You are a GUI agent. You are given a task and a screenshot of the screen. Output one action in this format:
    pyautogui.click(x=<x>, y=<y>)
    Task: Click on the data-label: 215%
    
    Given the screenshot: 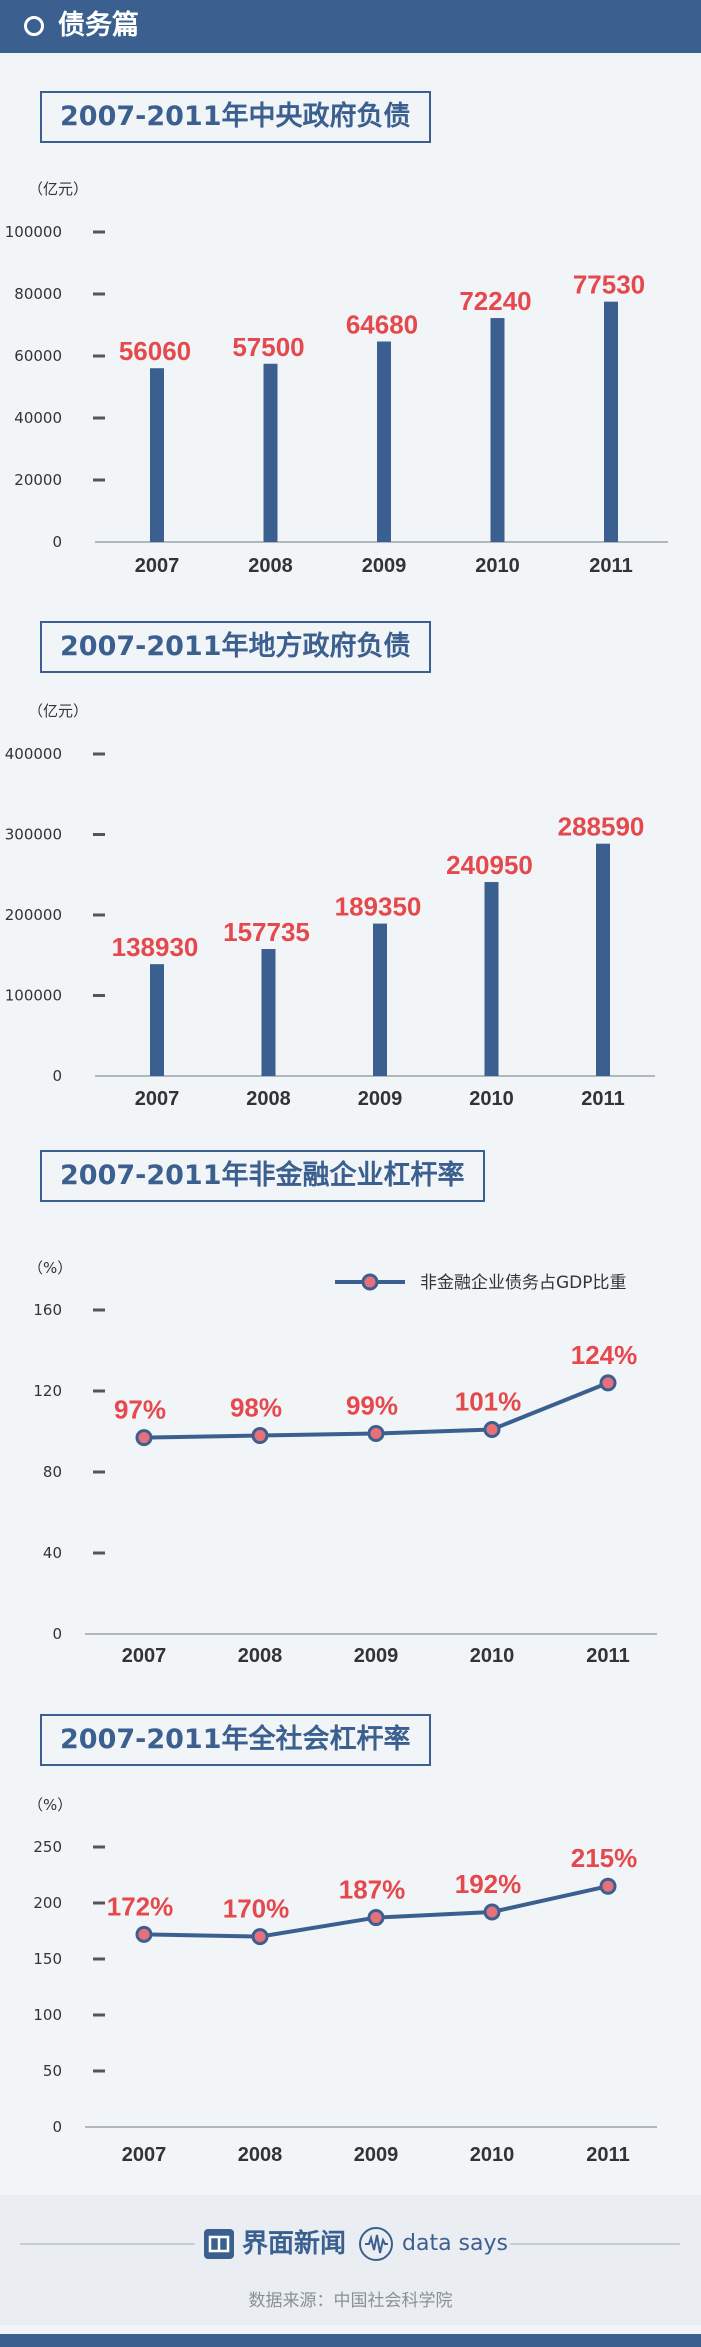 What is the action you would take?
    pyautogui.click(x=604, y=1858)
    